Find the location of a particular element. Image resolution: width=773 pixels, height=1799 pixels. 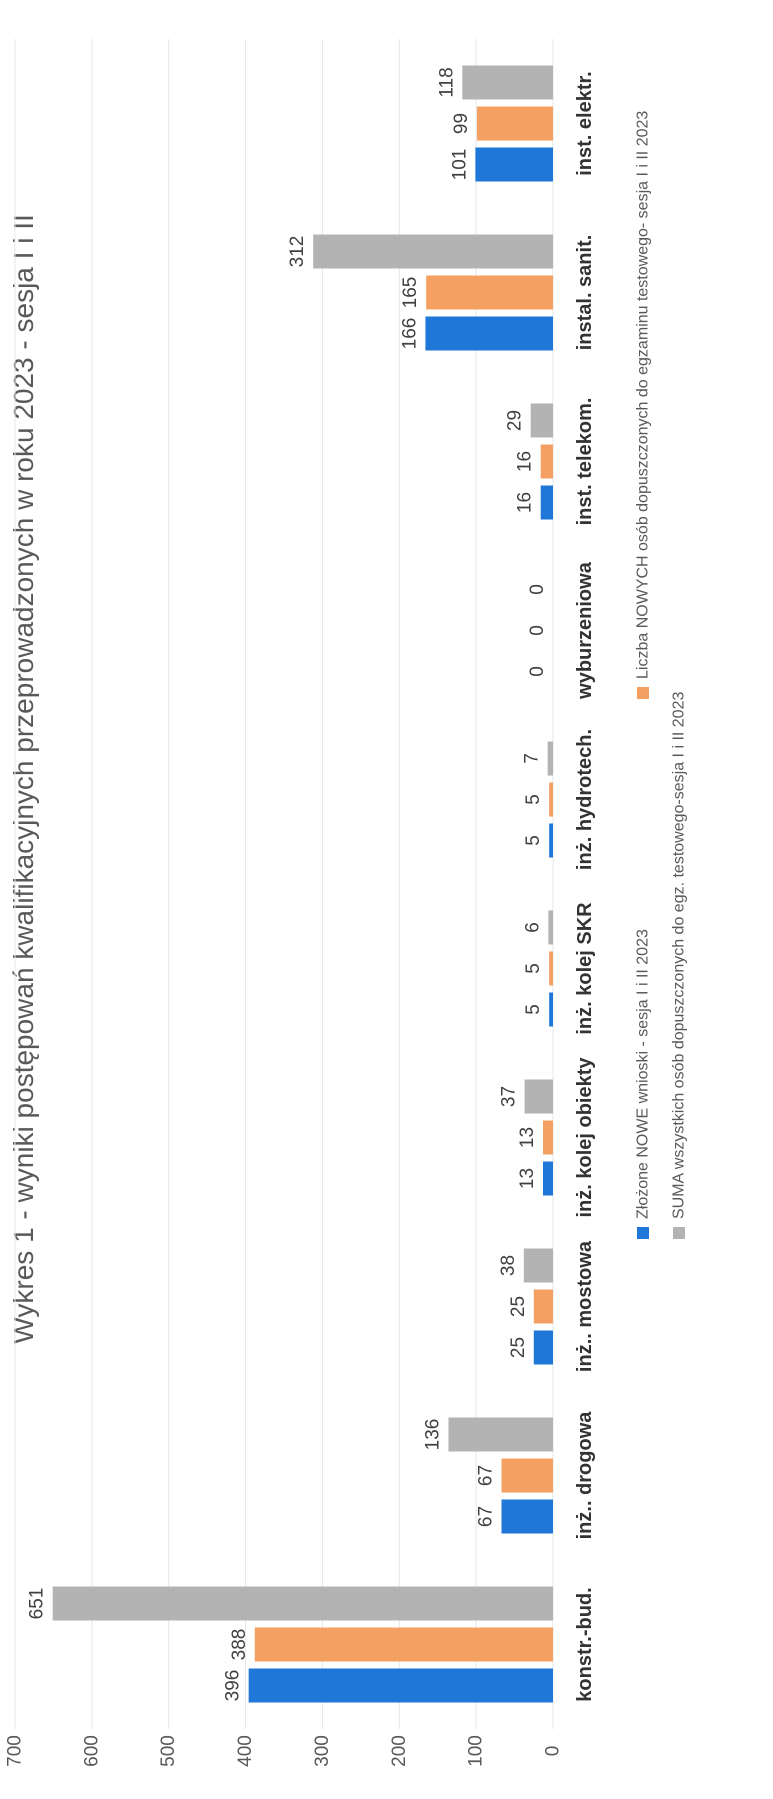

legend-label: Złożone NOWE wnioski - sesja I i II 2023 is located at coordinates (643, 1074).